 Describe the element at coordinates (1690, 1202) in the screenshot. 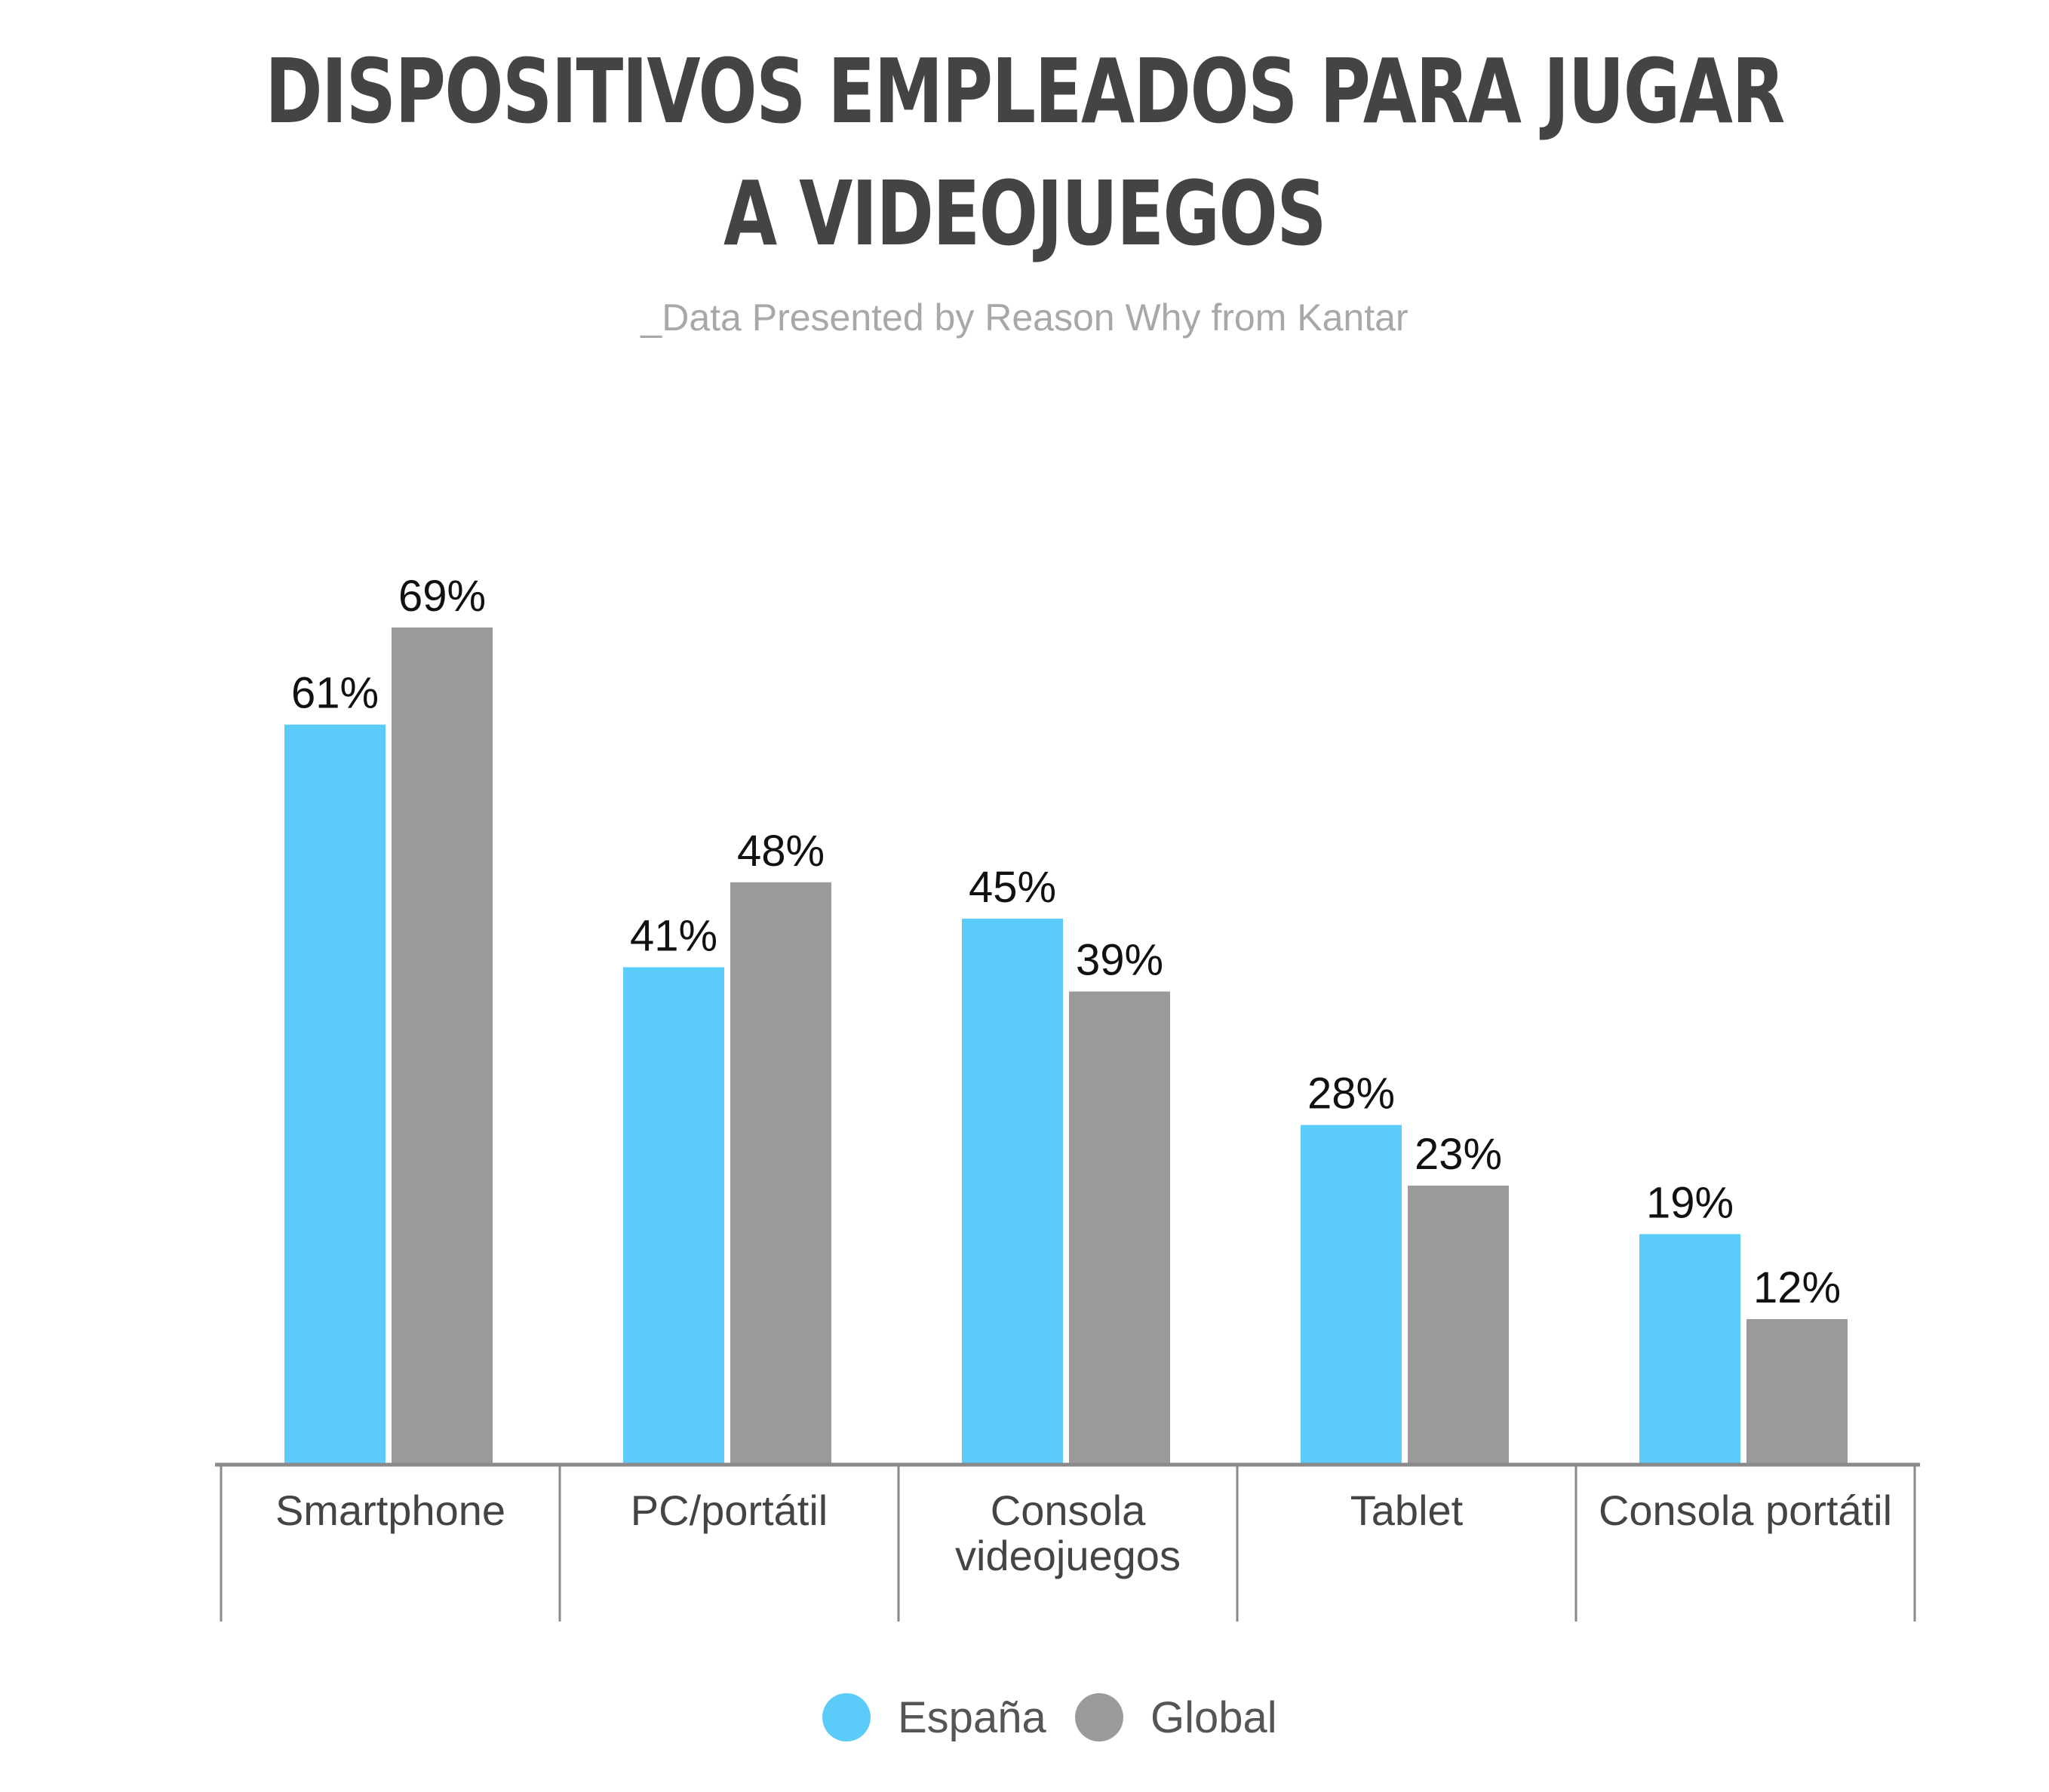

I see `value-label-espana-4: 19%` at that location.